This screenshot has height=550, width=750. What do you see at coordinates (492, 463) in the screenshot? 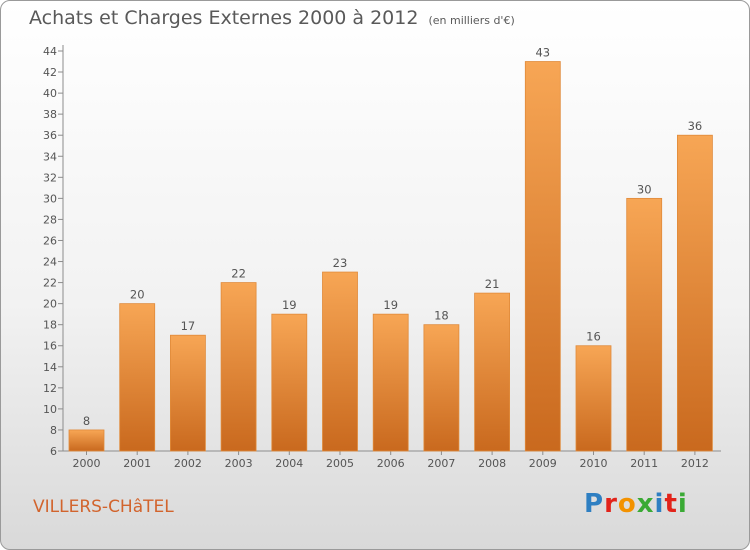
I see `x-tick-label: 2008` at bounding box center [492, 463].